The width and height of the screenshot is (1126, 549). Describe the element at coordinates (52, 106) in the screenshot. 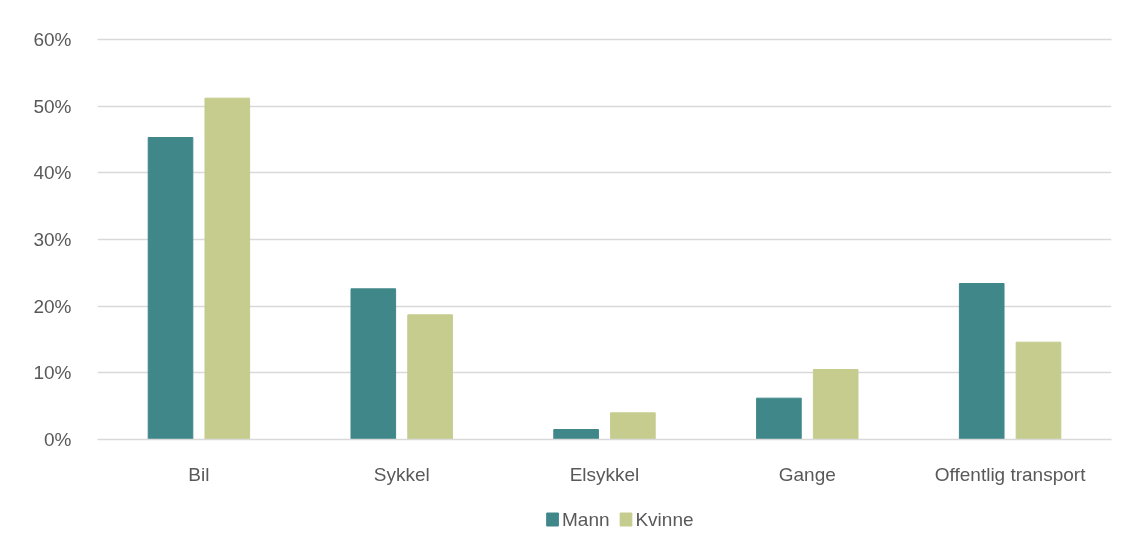

I see `y-tick-label: 50%` at that location.